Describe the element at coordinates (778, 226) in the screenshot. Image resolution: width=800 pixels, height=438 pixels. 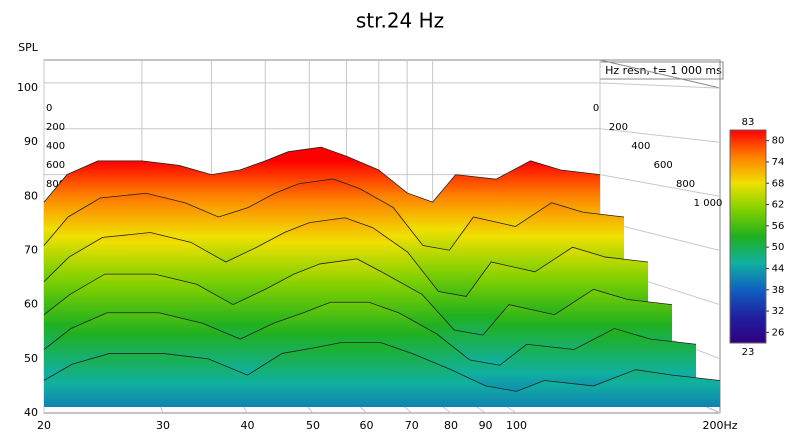
I see `colorbar-label: 56` at that location.